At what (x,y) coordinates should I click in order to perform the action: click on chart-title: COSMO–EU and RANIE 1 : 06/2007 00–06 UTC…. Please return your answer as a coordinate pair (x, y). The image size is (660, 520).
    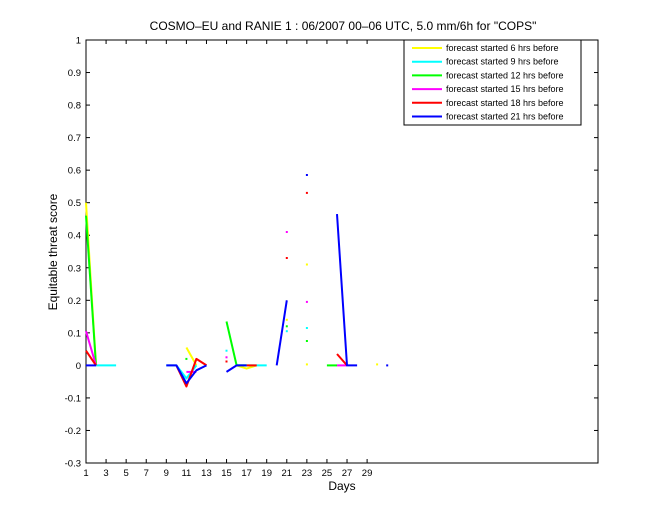
    Looking at the image, I should click on (343, 26).